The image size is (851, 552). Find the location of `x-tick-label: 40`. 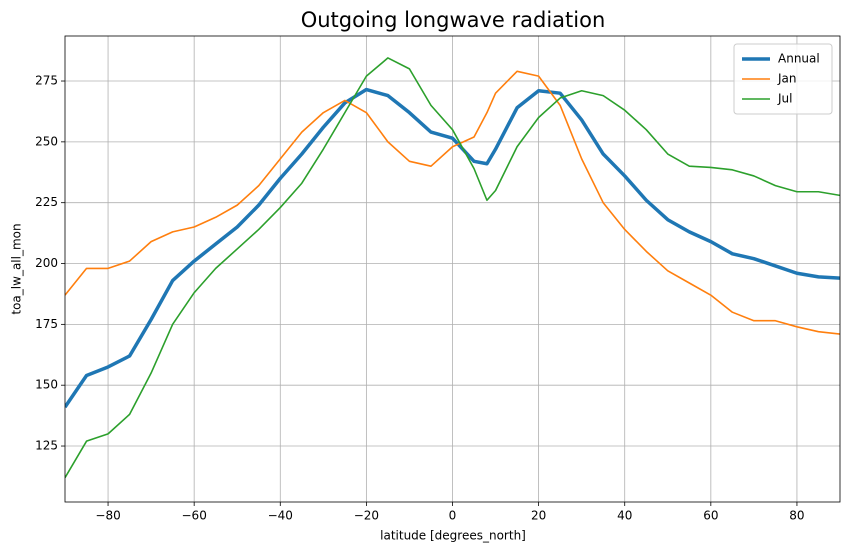

x-tick-label: 40 is located at coordinates (624, 516).